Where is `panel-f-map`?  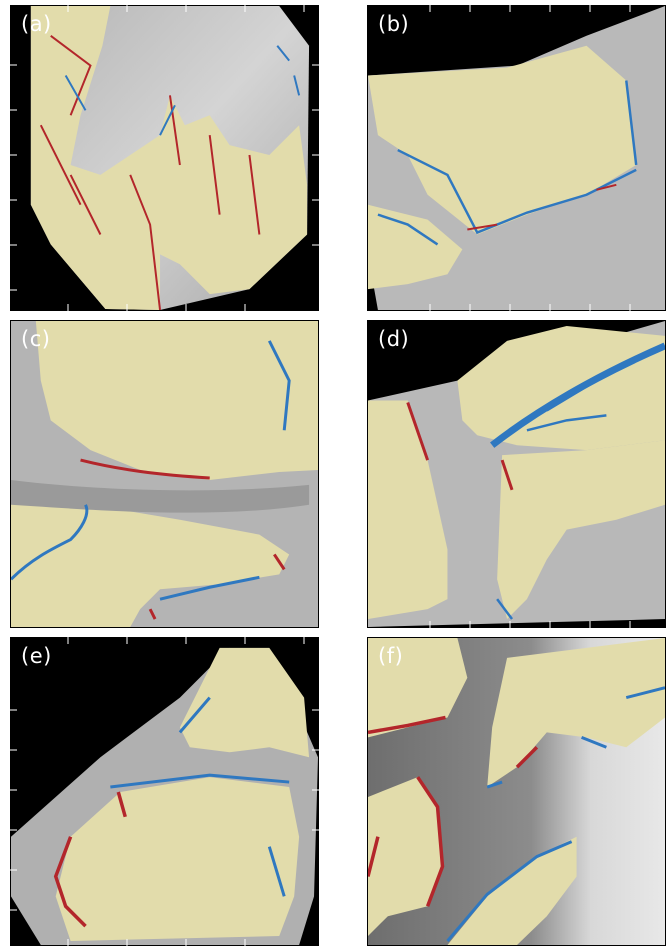
panel-f-map is located at coordinates (516, 791).